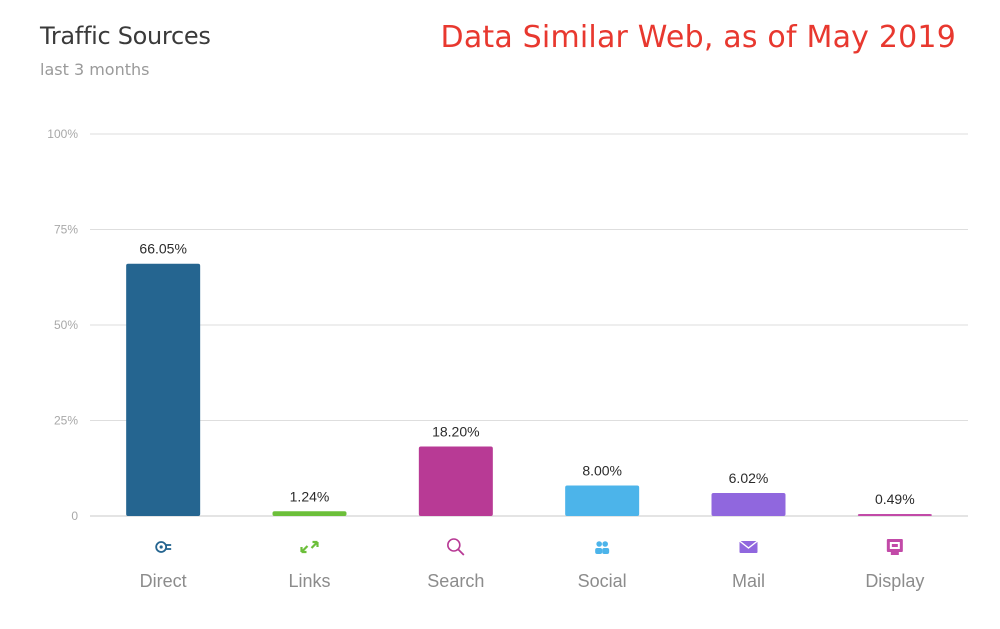  Describe the element at coordinates (125, 36) in the screenshot. I see `chart-title: Traffic Sources` at that location.